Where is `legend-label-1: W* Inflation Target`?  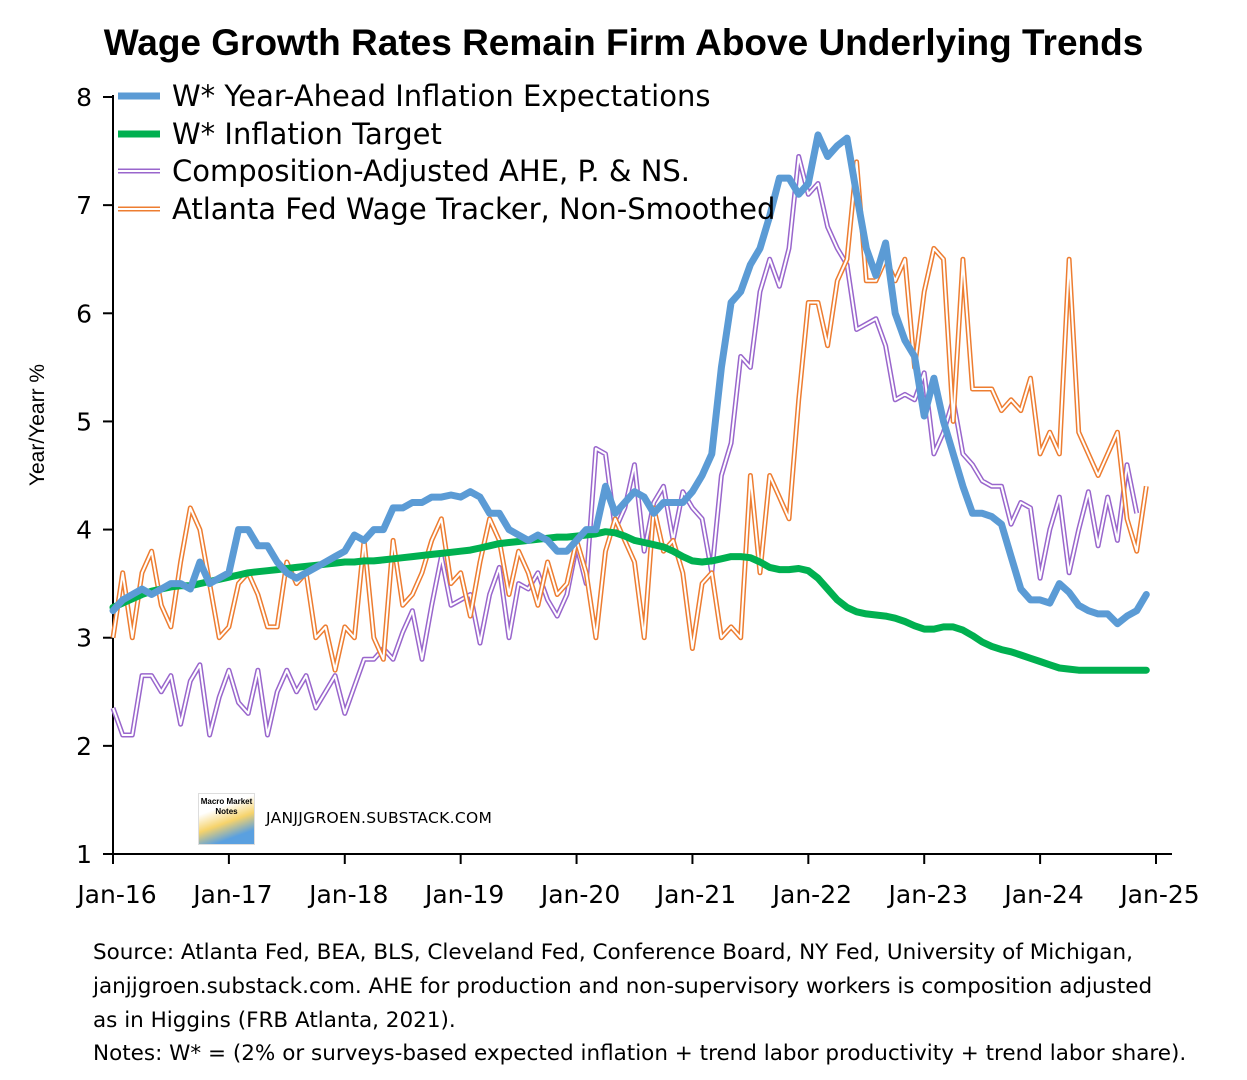
legend-label-1: W* Inflation Target is located at coordinates (307, 134).